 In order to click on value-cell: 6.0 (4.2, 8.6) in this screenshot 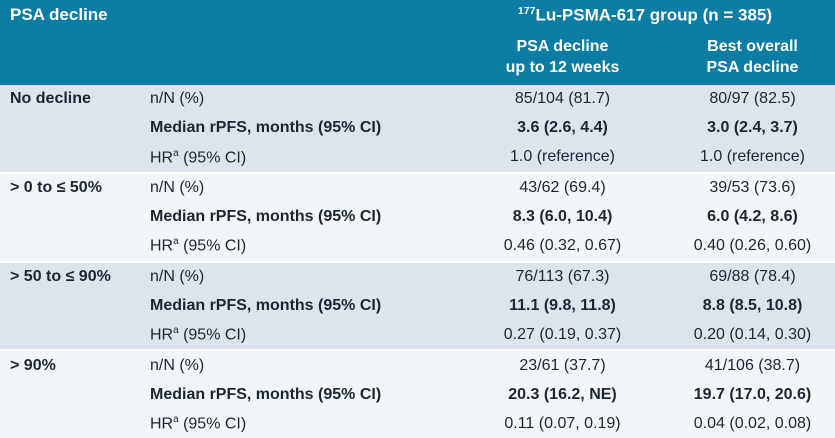, I will do `click(752, 217)`.